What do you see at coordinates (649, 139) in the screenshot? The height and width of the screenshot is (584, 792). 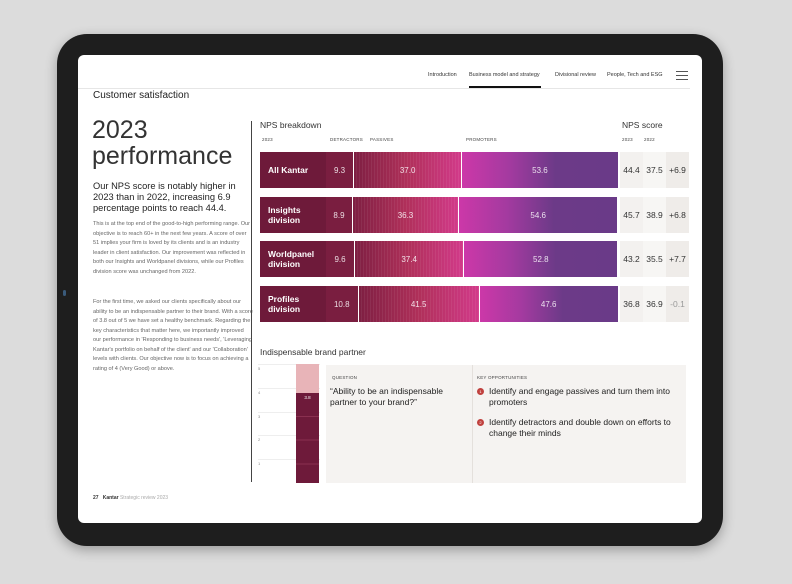 I see `score-header-2022: 2022` at bounding box center [649, 139].